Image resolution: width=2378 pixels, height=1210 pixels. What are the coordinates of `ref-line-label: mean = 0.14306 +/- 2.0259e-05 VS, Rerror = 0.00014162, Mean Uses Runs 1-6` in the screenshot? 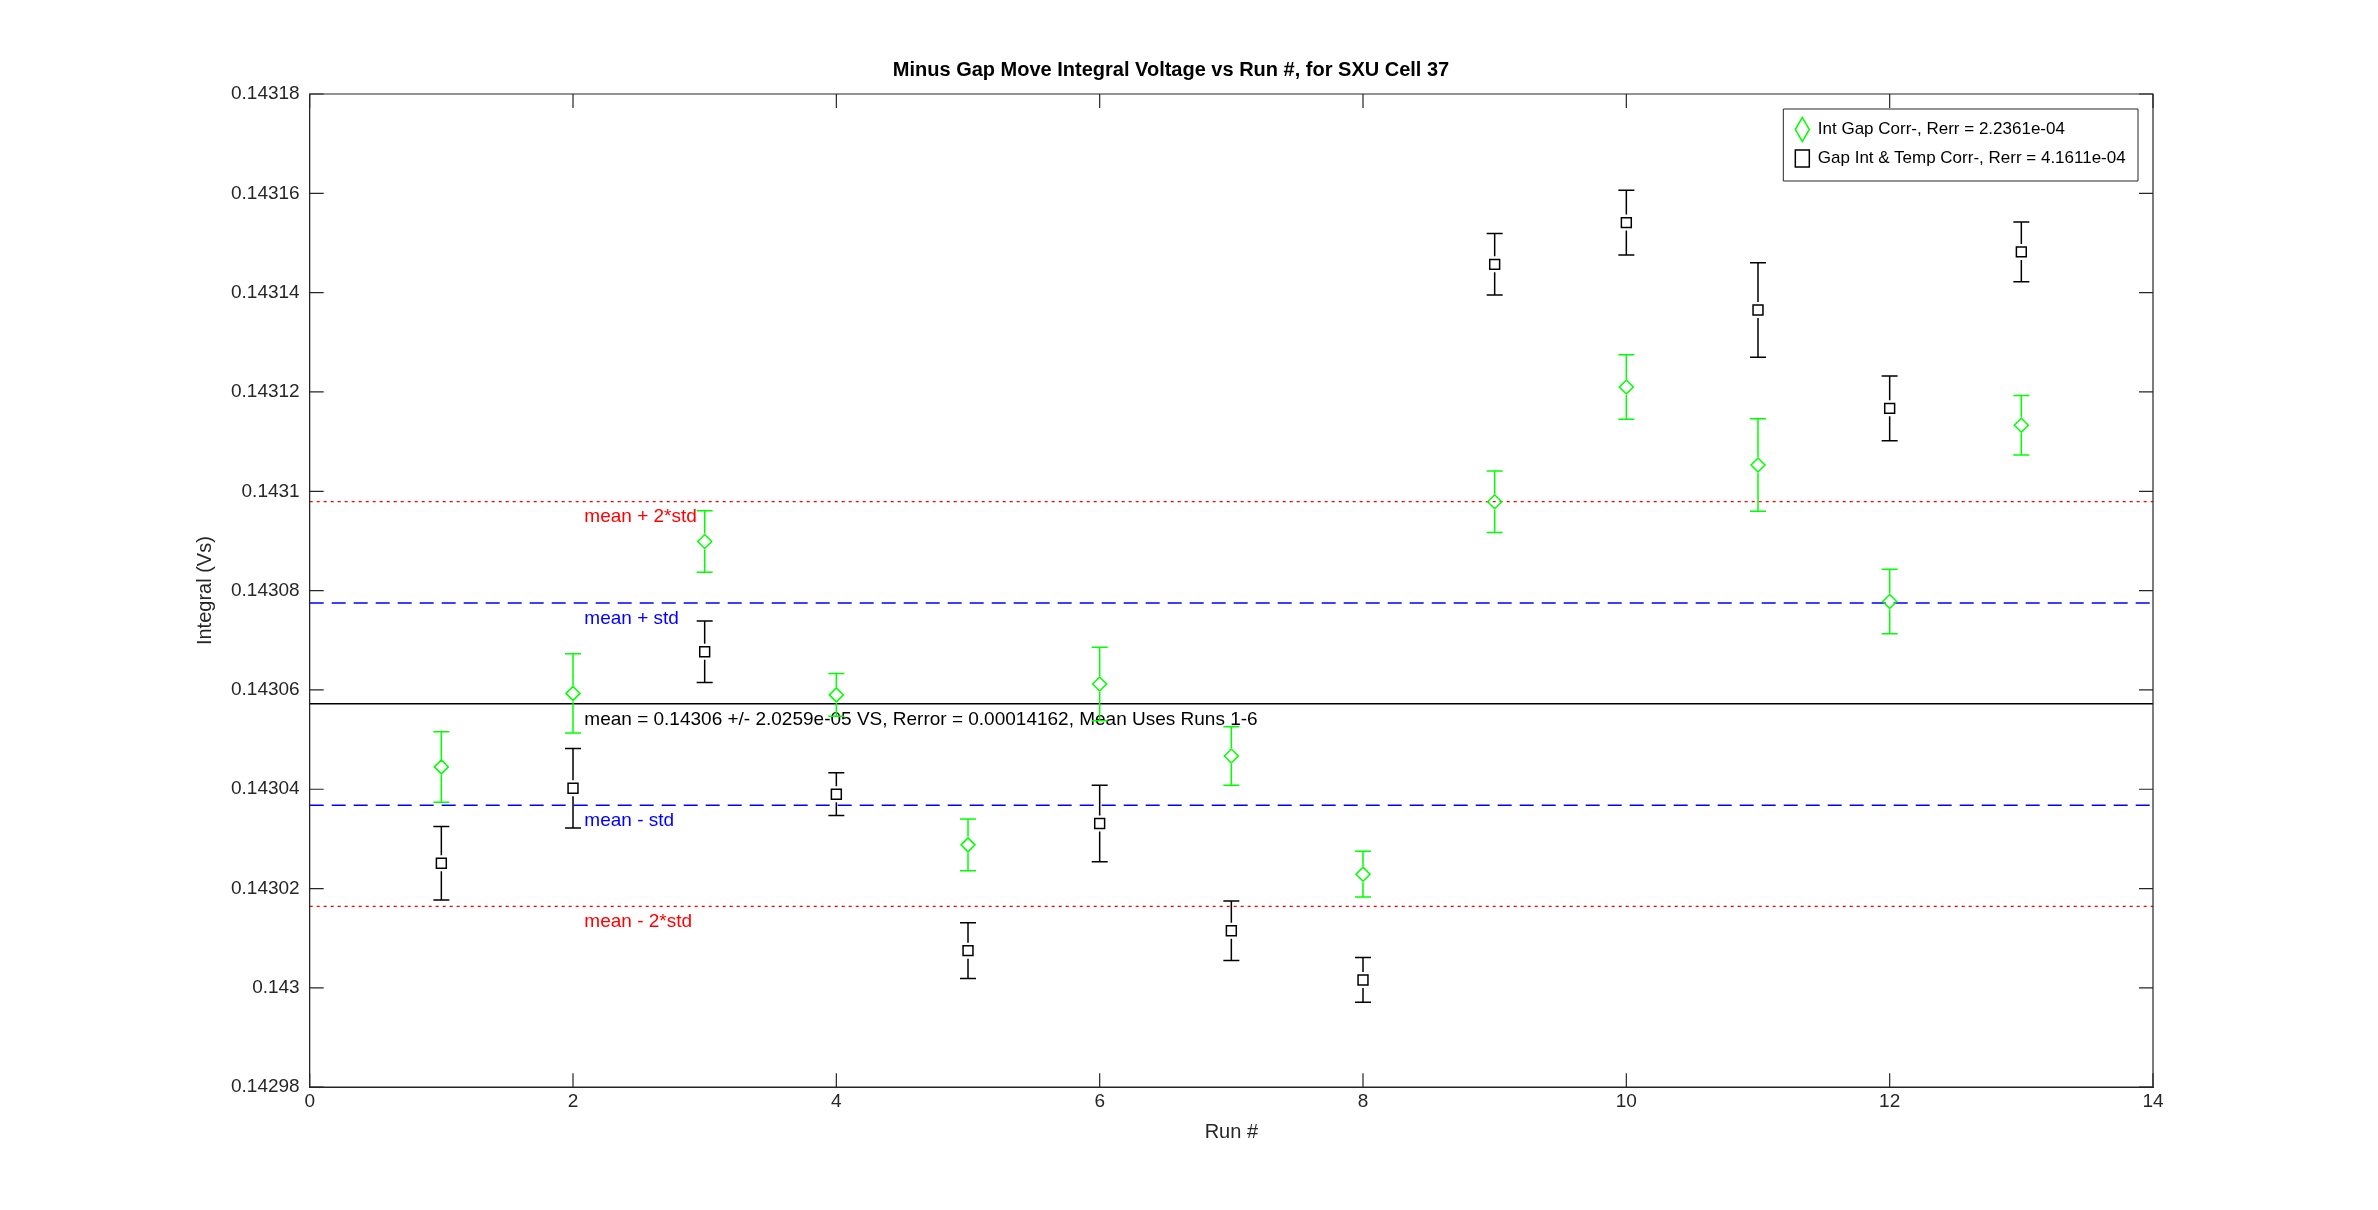 It's located at (921, 718).